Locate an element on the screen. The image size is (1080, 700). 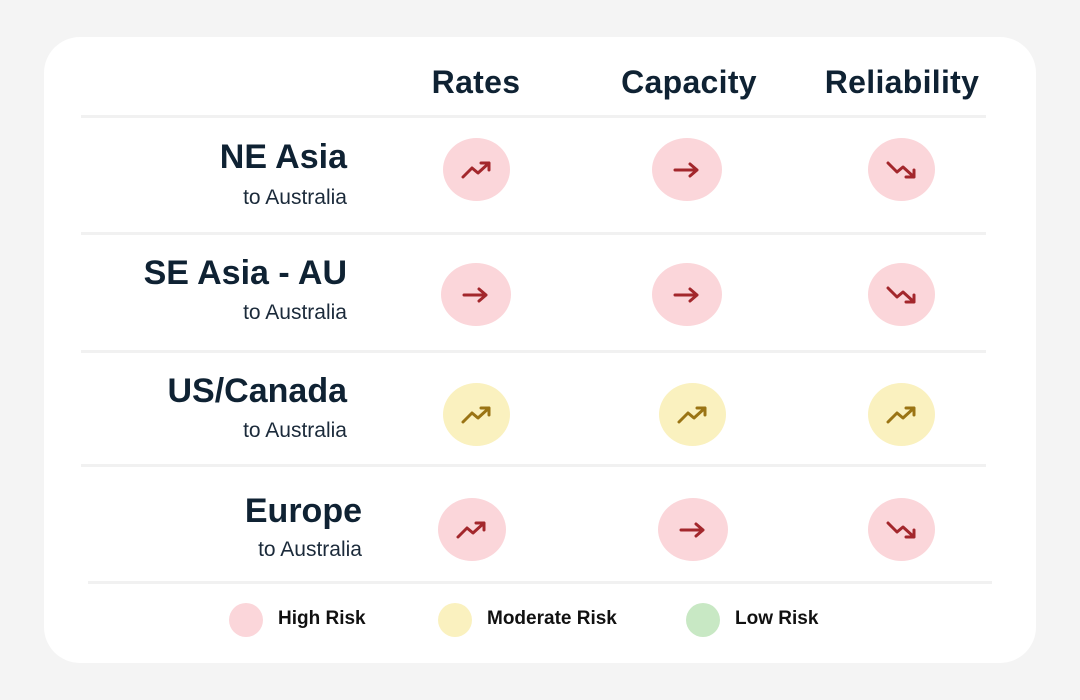
route-subtitle-ne-asia: to Australia is located at coordinates (295, 197).